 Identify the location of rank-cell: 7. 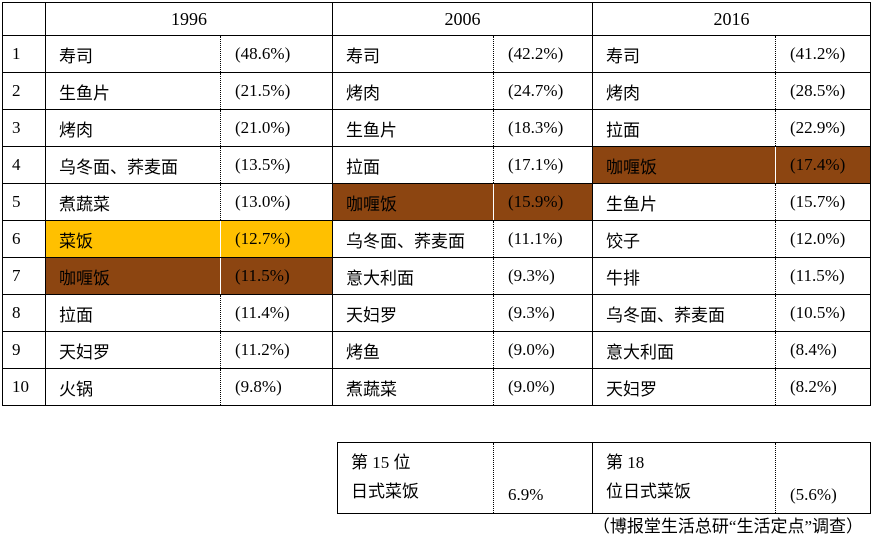
(24, 276).